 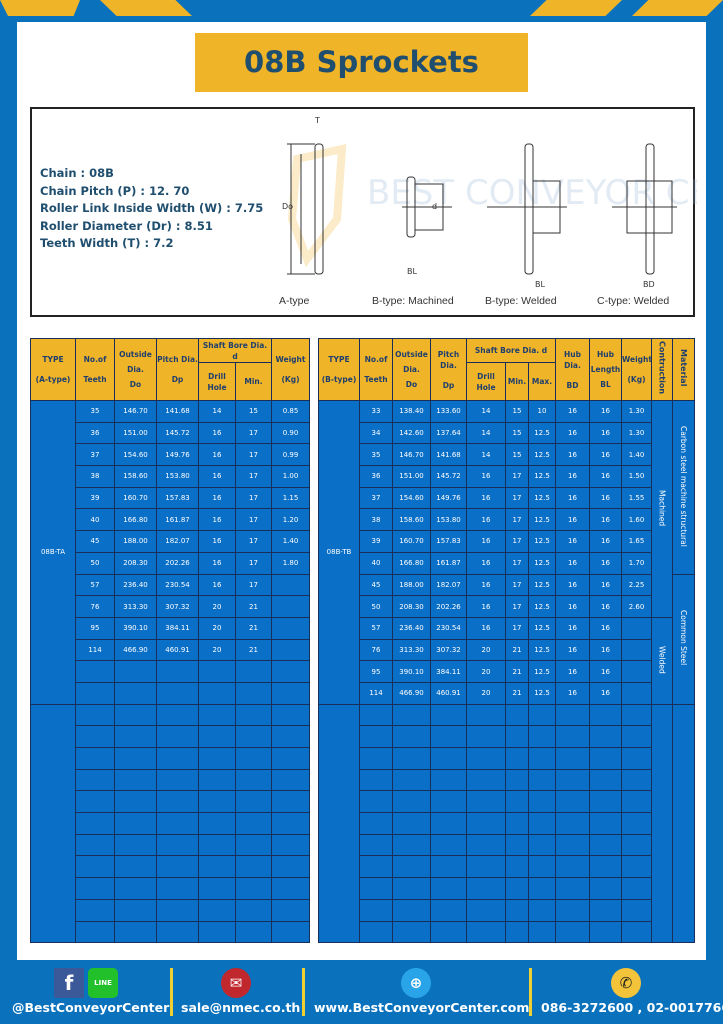 I want to click on cell-teeth: 39, so click(x=95, y=498).